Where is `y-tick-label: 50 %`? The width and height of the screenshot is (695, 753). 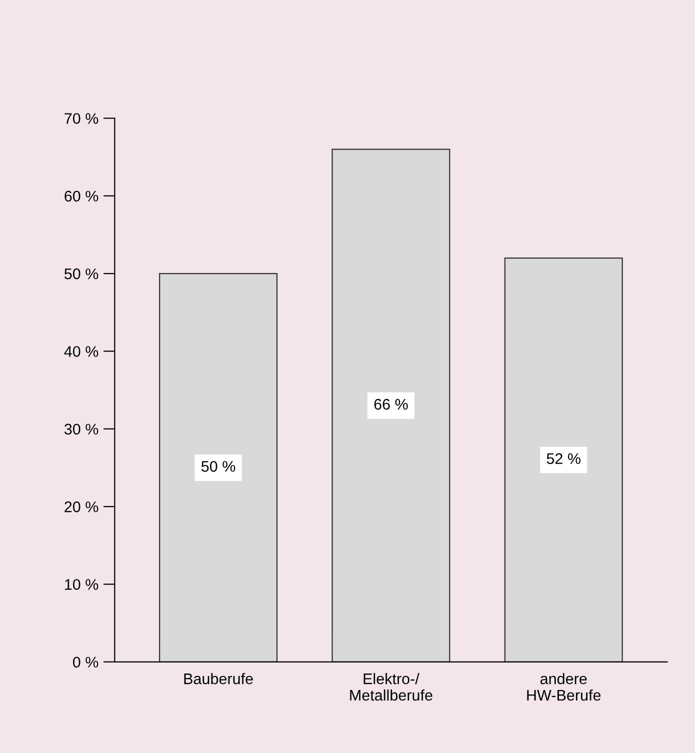 y-tick-label: 50 % is located at coordinates (81, 274).